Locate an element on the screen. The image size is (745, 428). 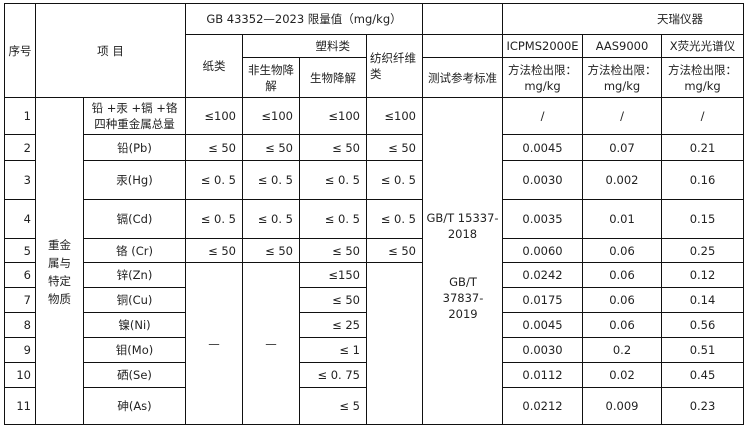
xrf-limit: 0.15 is located at coordinates (702, 219).